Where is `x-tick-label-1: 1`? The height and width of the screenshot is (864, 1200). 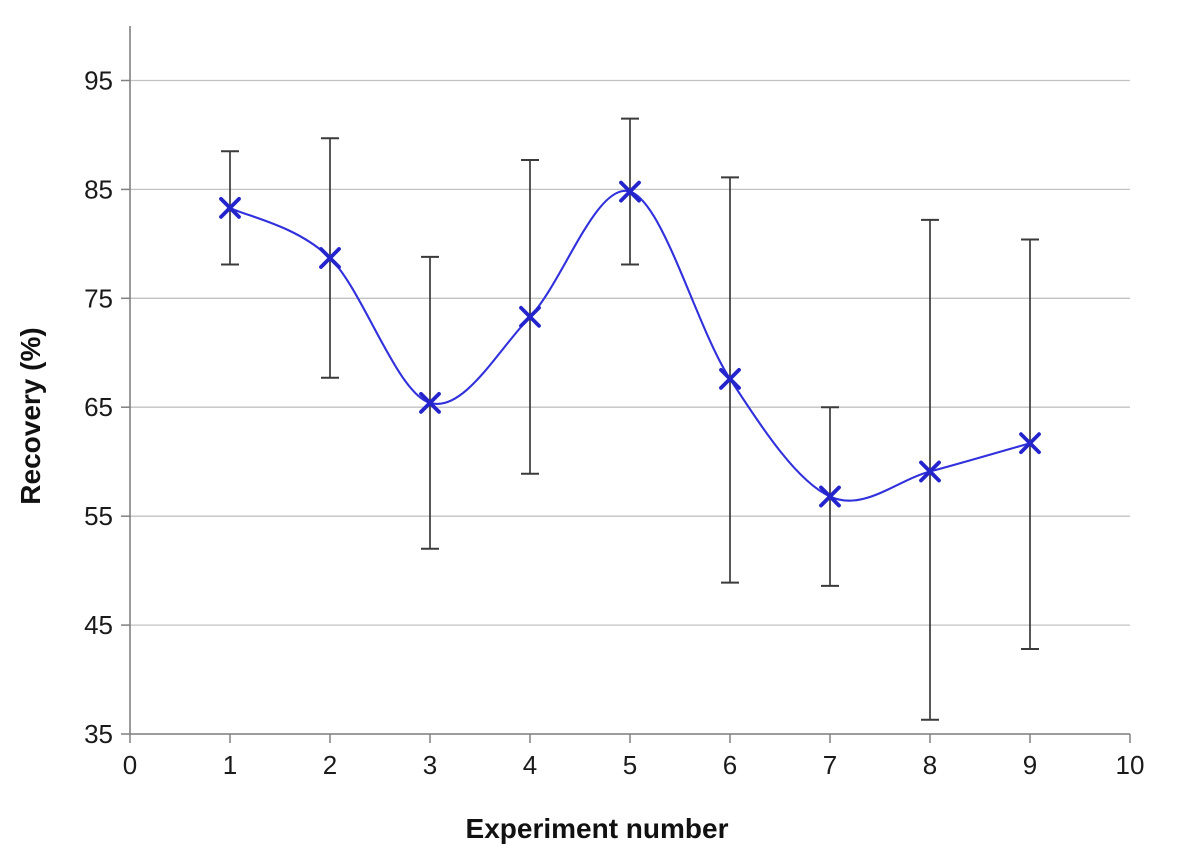
x-tick-label-1: 1 is located at coordinates (230, 765).